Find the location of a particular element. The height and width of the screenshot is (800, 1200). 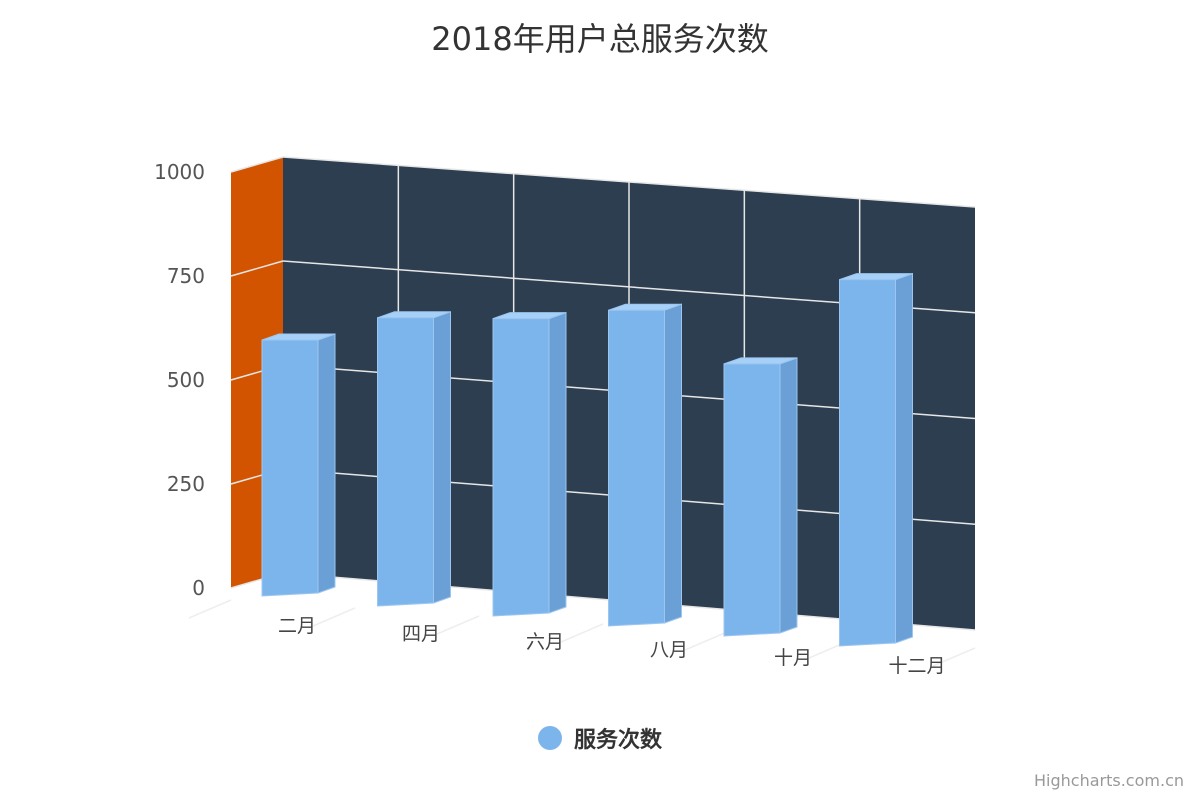

chart-legend: 服务次数 is located at coordinates (600, 738).